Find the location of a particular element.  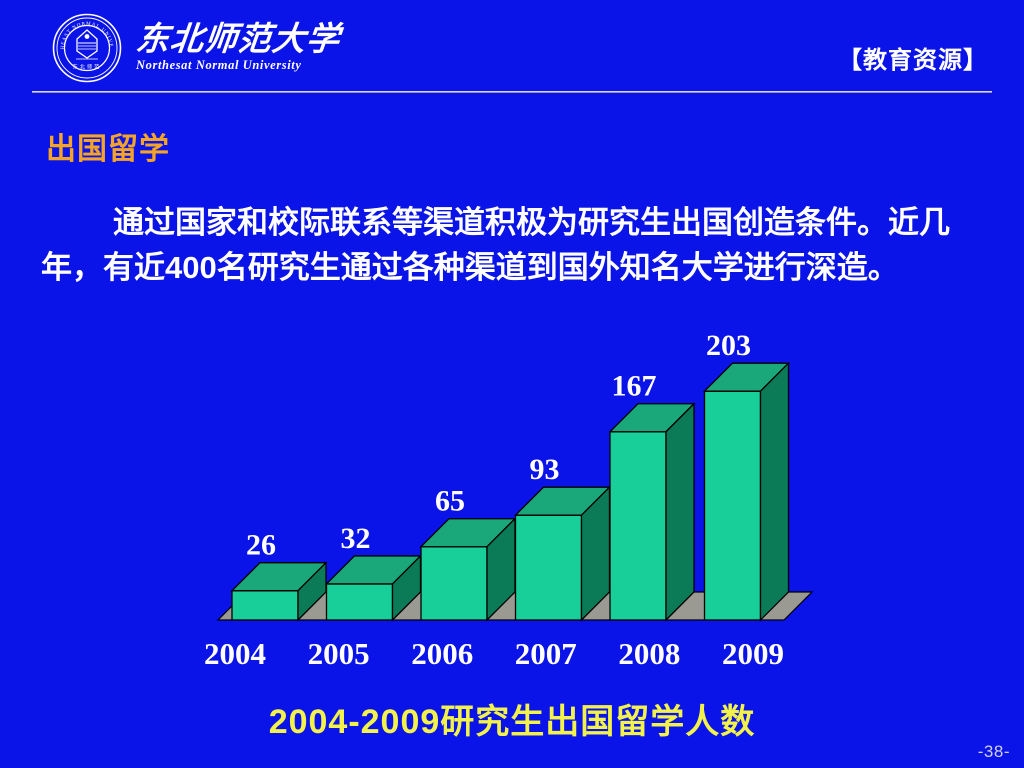

wordmark-english: Northesat Normal University is located at coordinates (219, 65).